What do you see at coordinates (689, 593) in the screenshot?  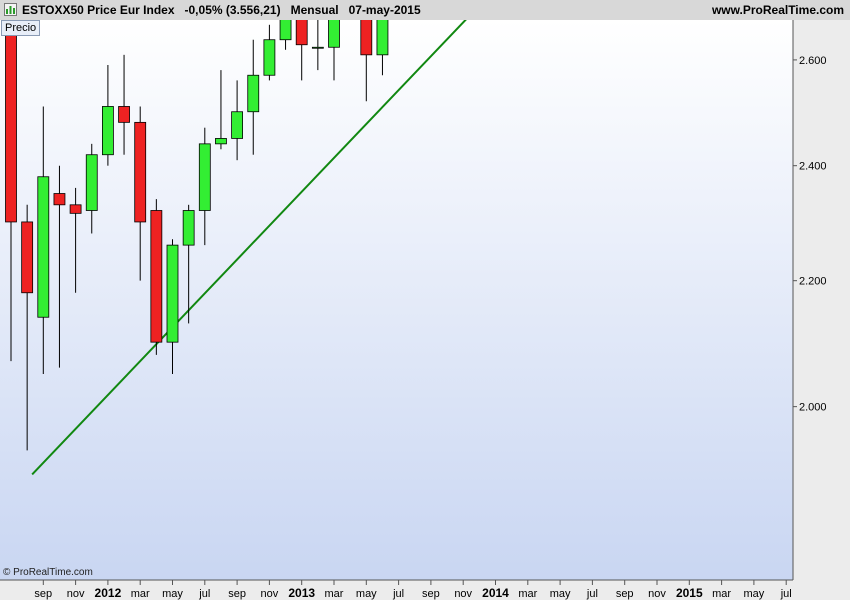 I see `x-tick-label: 2015` at bounding box center [689, 593].